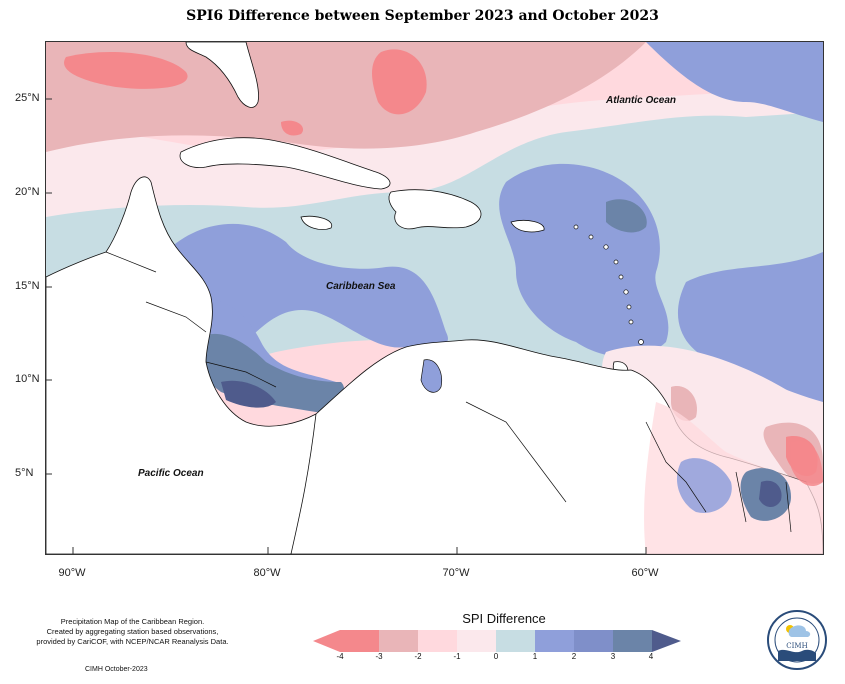  What do you see at coordinates (734, 82) in the screenshot?
I see `spi-zone-positive-atlantic-north` at bounding box center [734, 82].